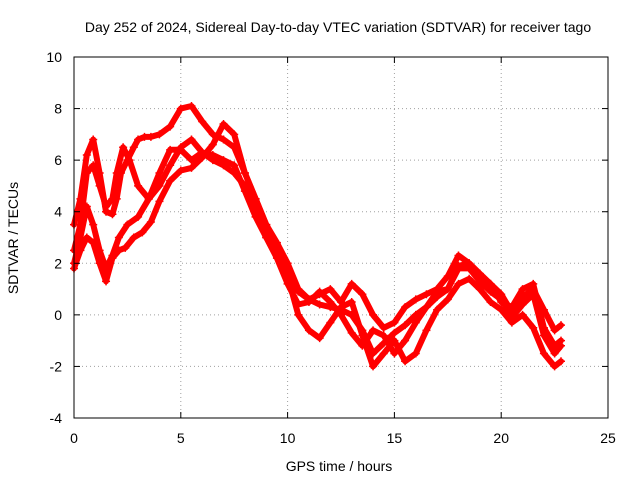 The width and height of the screenshot is (640, 480). I want to click on y-tick-label: -4, so click(56, 418).